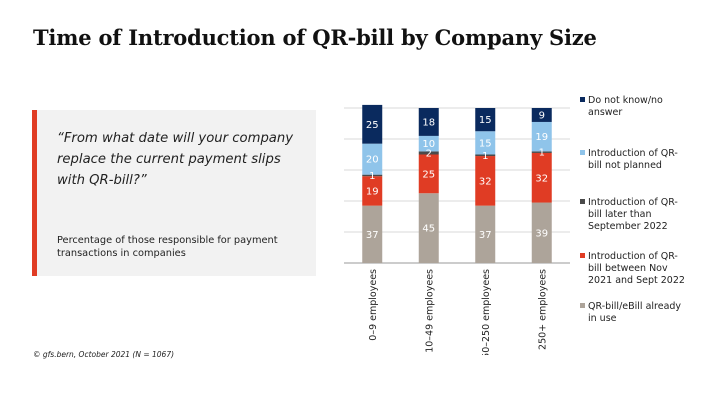 This screenshot has height=405, width=720. Describe the element at coordinates (104, 354) in the screenshot. I see `source-note: © gfs.bern, October 2021 (N = 1067)` at that location.